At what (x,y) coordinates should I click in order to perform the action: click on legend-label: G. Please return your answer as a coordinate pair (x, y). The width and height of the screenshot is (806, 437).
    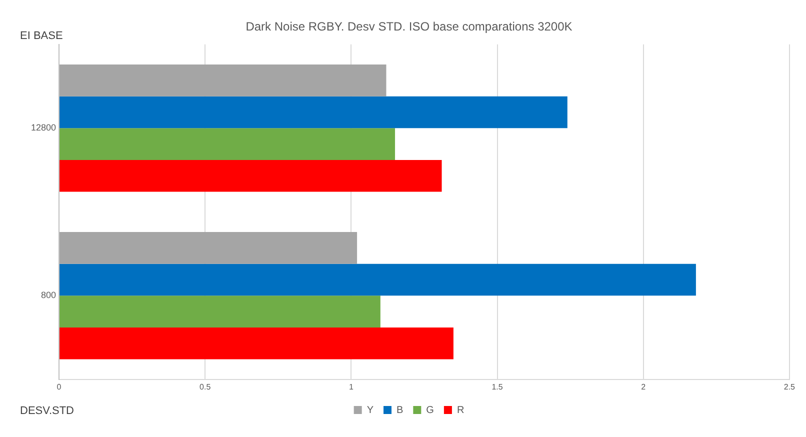
    Looking at the image, I should click on (430, 410).